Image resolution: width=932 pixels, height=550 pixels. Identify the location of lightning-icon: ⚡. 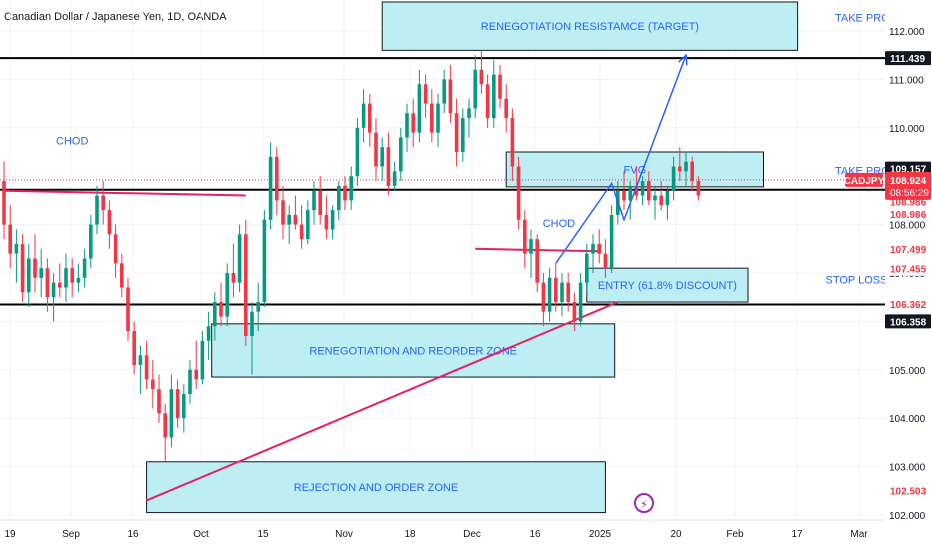
(644, 503).